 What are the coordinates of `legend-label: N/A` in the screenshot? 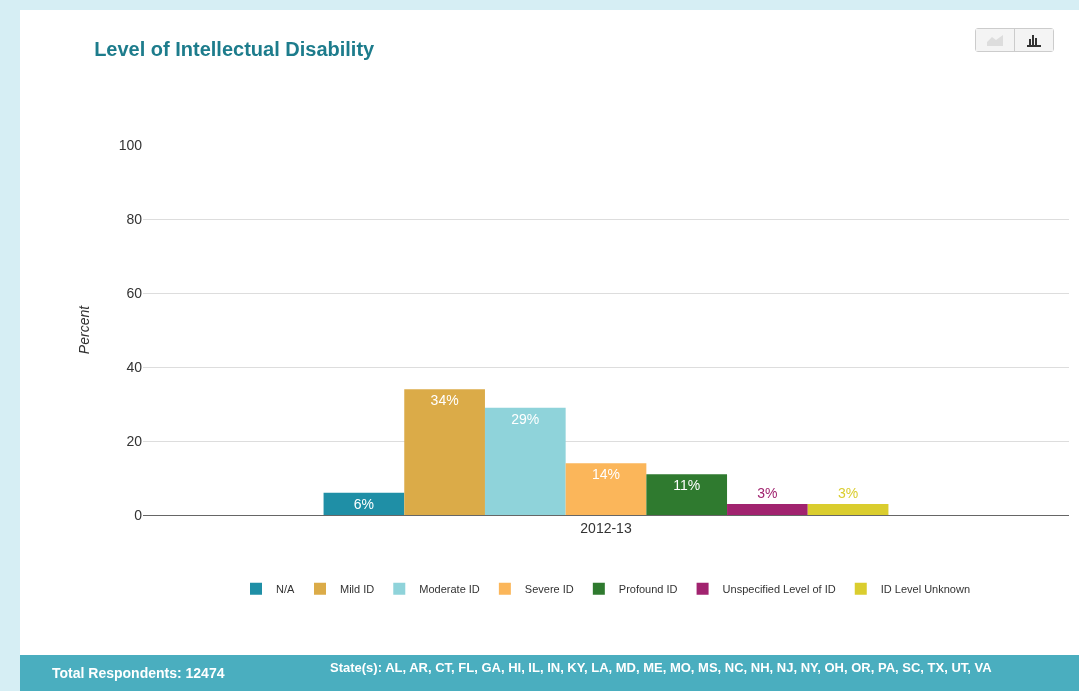 It's located at (285, 588).